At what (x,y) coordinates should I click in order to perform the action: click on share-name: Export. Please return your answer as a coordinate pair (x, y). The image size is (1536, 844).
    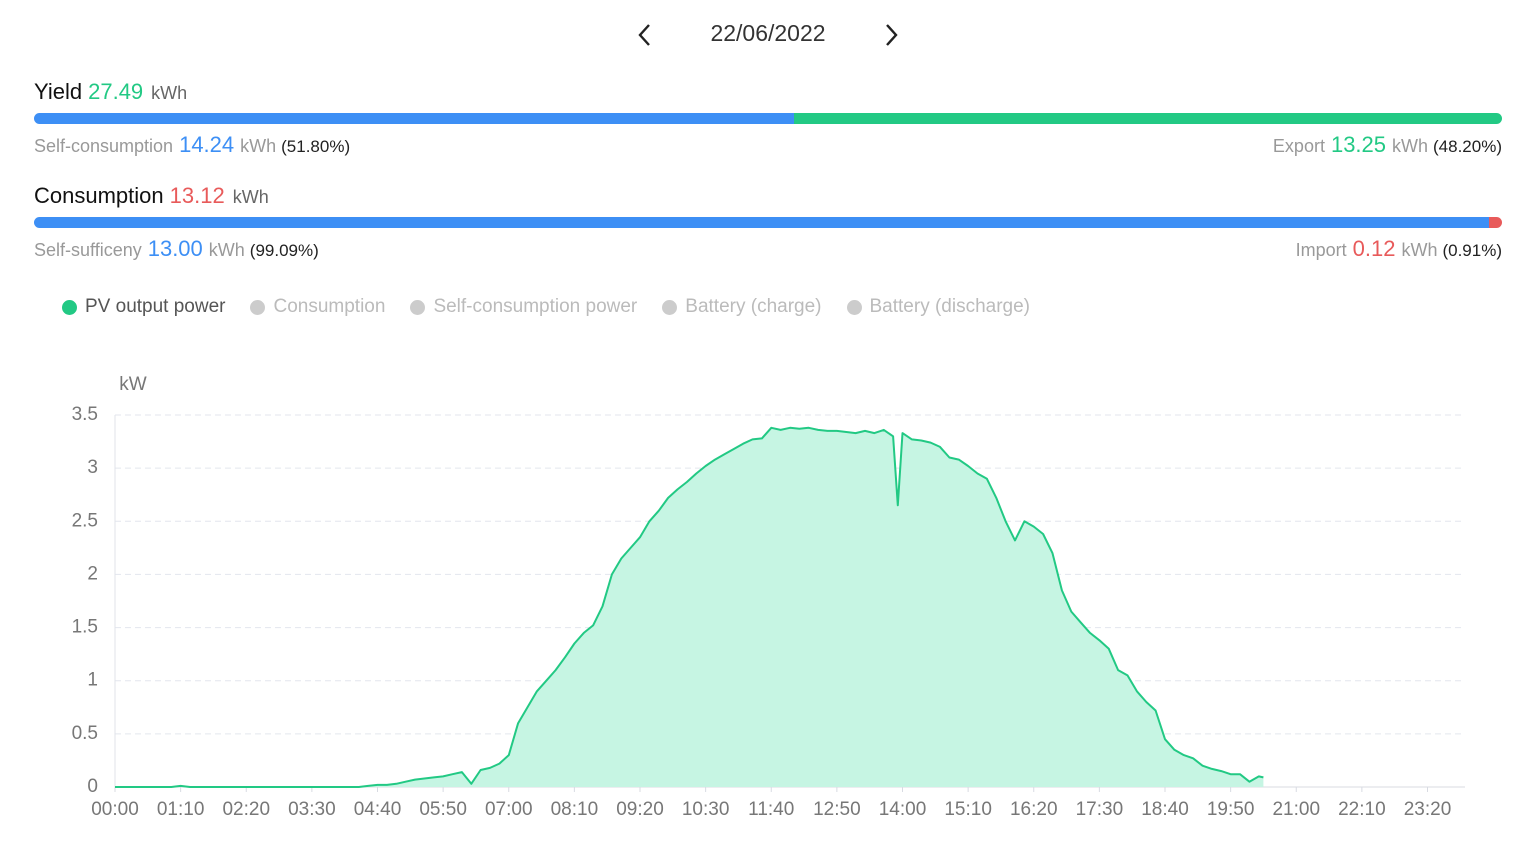
    Looking at the image, I should click on (1298, 146).